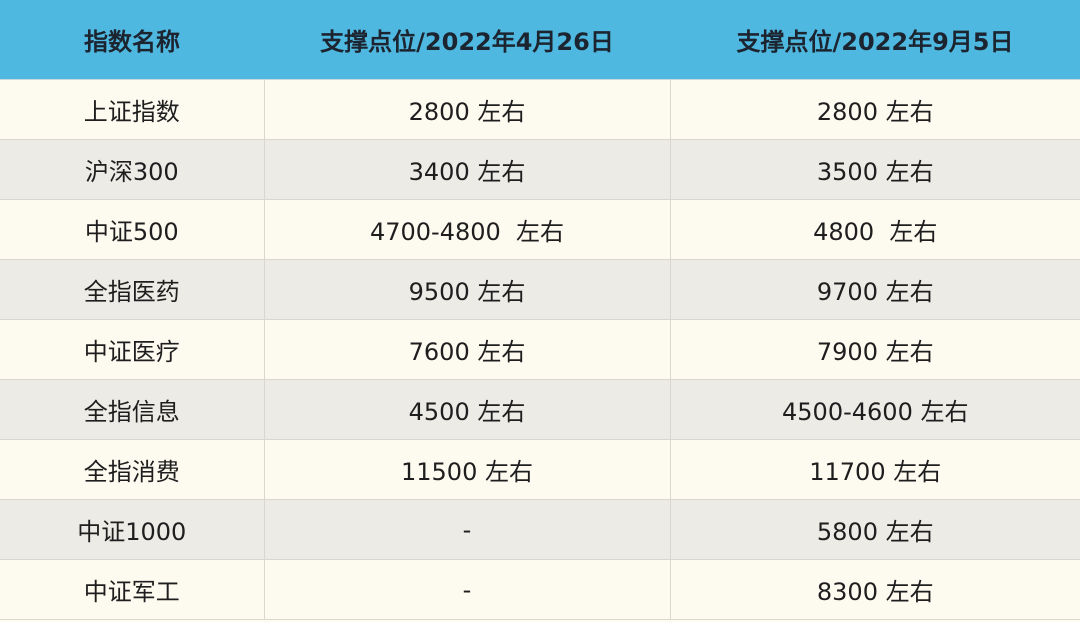 The height and width of the screenshot is (622, 1080). Describe the element at coordinates (467, 169) in the screenshot. I see `cell-support-2022-04-26: 3400 左右` at that location.